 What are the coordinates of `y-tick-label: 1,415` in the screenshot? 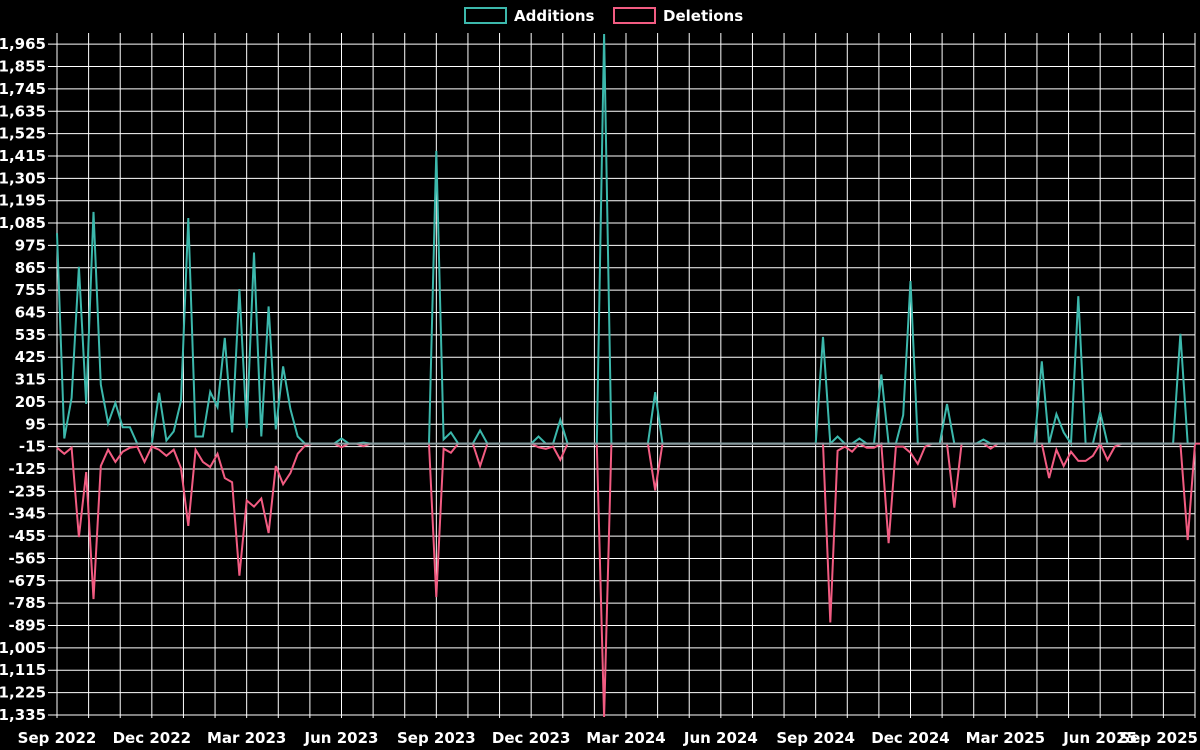 It's located at (23, 156).